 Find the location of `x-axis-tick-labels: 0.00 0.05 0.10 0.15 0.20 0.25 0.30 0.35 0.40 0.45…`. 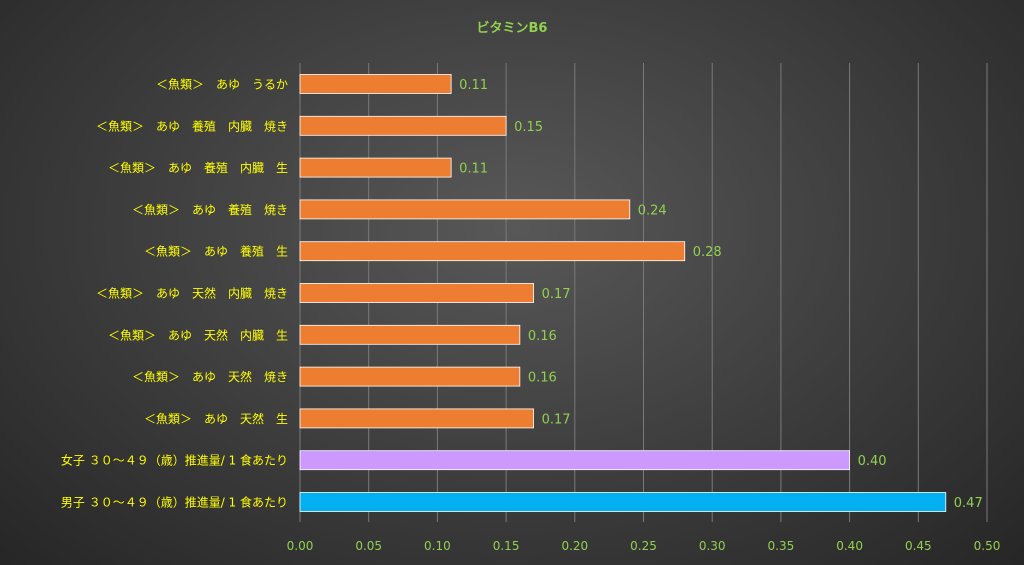

x-axis-tick-labels: 0.00 0.05 0.10 0.15 0.20 0.25 0.30 0.35 0.40 0.45… is located at coordinates (644, 546).